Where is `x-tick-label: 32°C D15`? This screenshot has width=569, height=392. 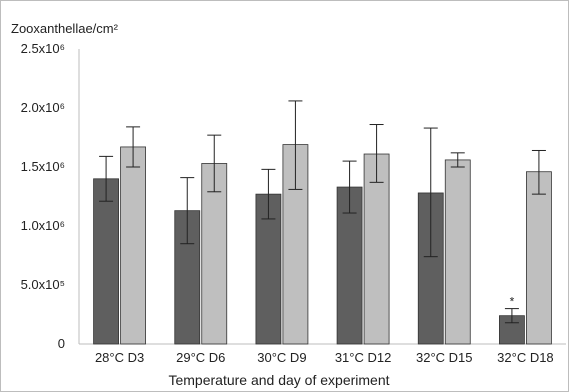 x-tick-label: 32°C D15 is located at coordinates (444, 357).